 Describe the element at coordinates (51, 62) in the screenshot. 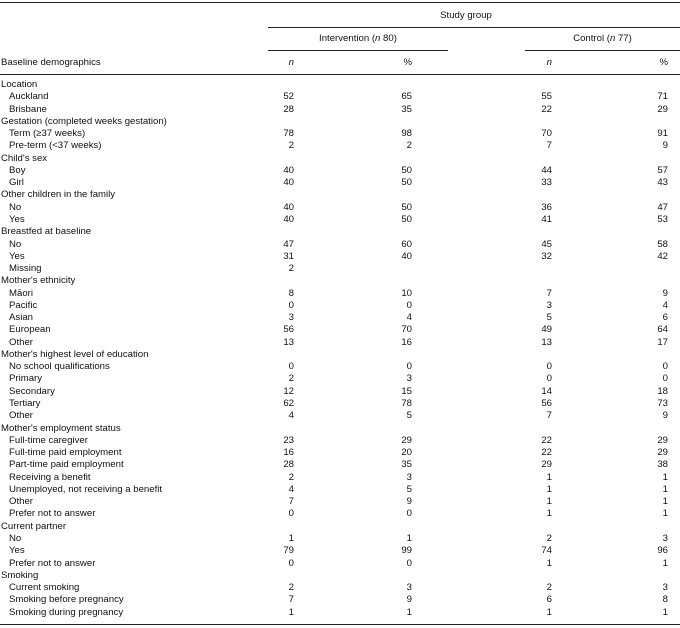

I see `row-label-heading: Baseline demographics` at that location.